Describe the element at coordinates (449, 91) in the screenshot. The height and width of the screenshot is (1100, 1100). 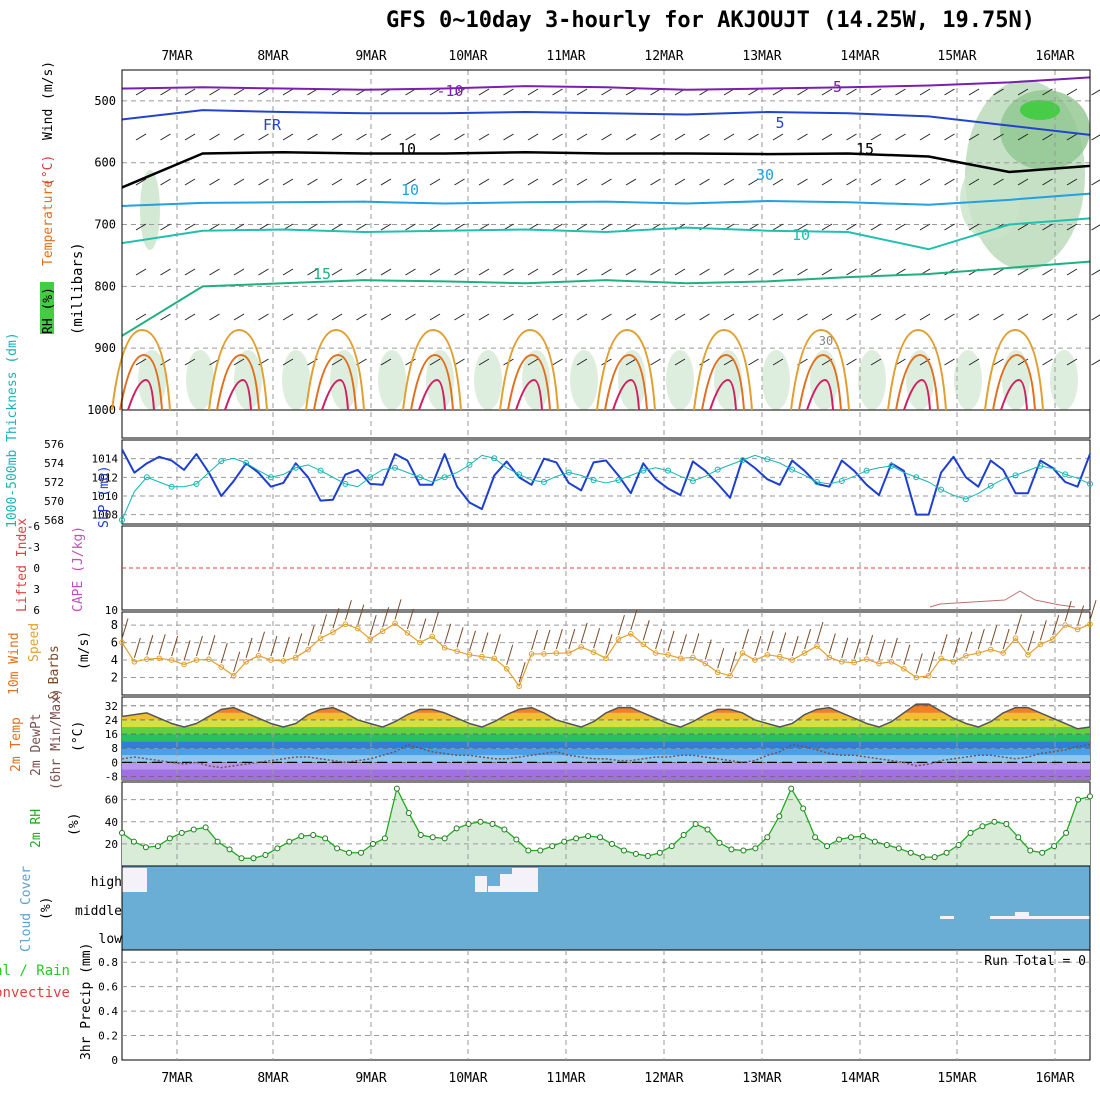
I see `contour-label: -10` at that location.